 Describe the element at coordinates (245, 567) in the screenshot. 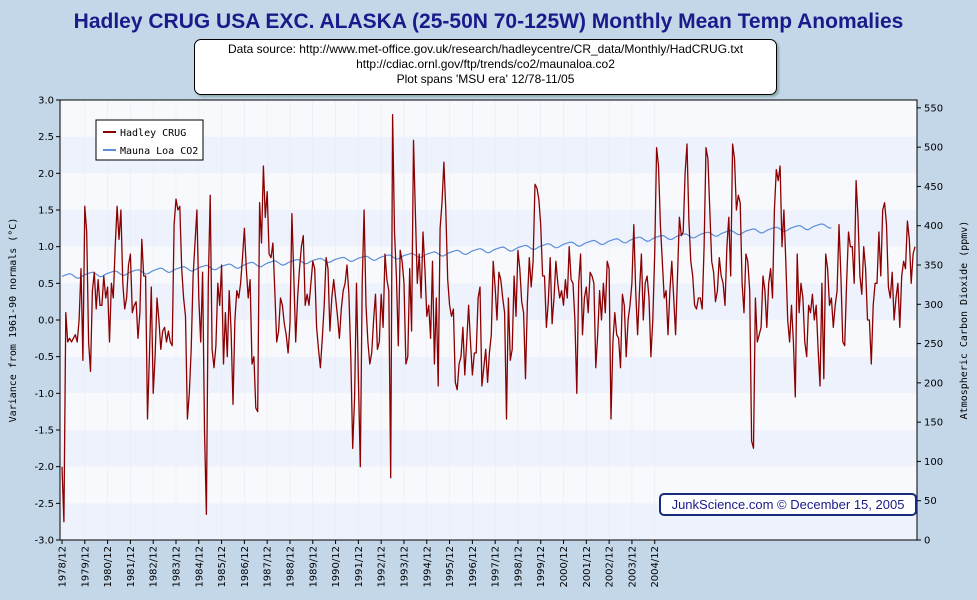

I see `x-tick-label: 1986/12` at that location.